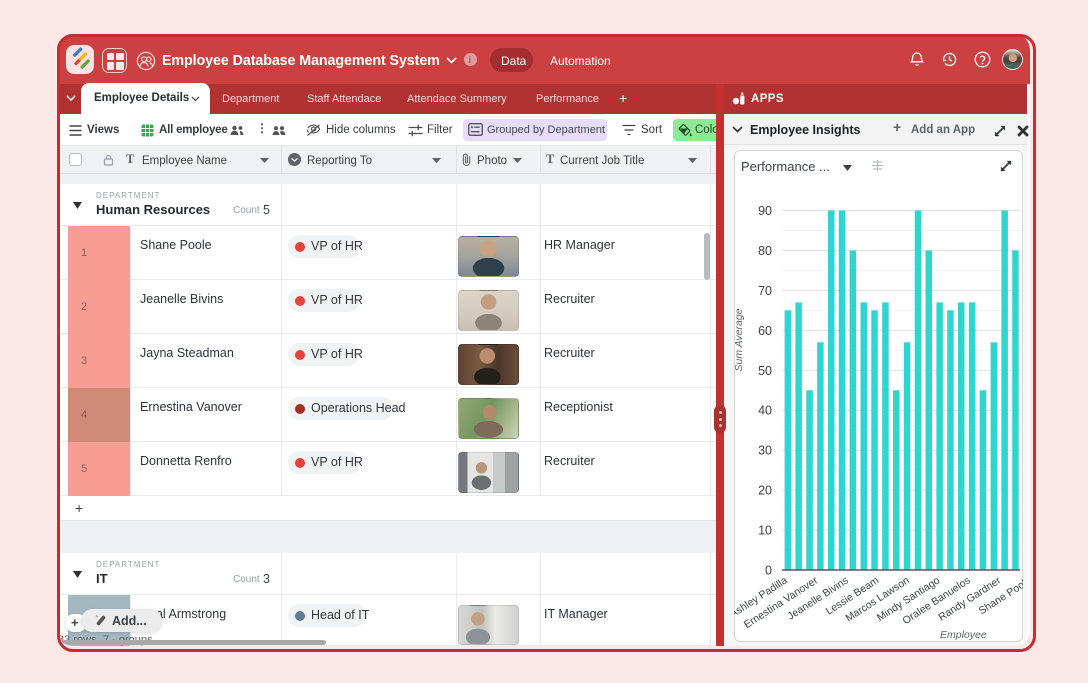 This screenshot has height=683, width=1088. I want to click on svg-text: 60, so click(765, 331).